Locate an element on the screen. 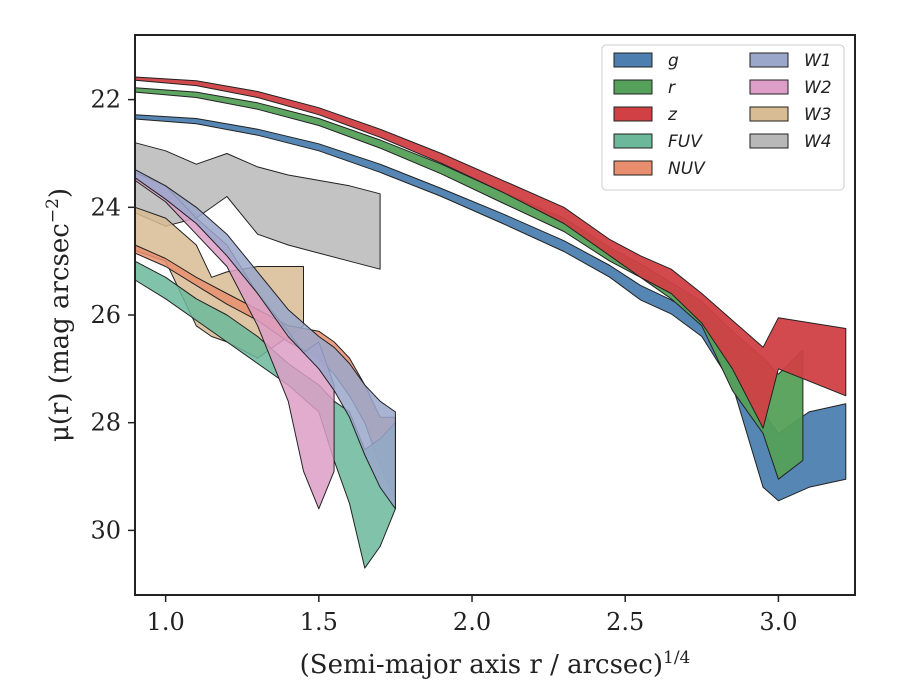 The width and height of the screenshot is (900, 700). legend-swatch-FUV is located at coordinates (633, 141).